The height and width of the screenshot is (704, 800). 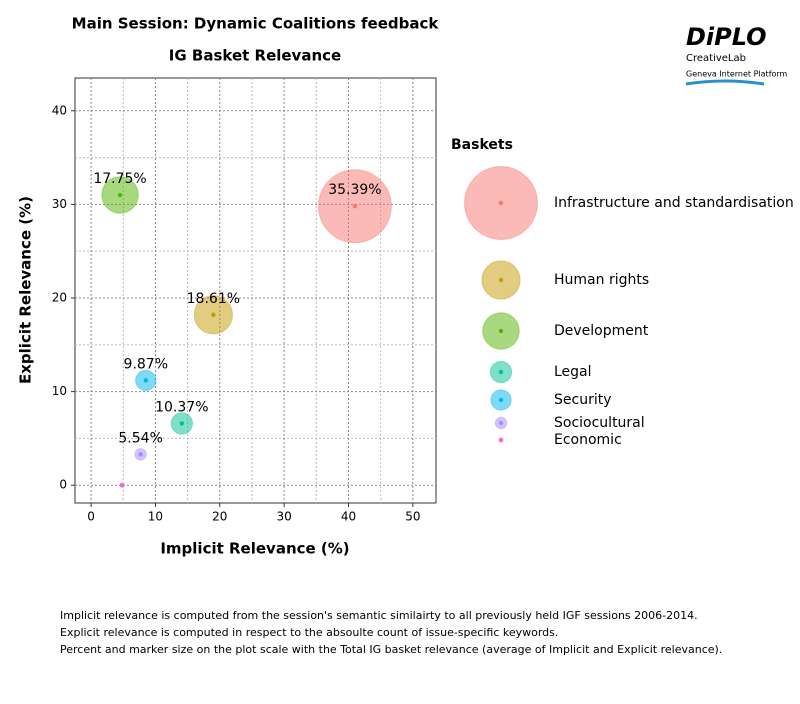 I want to click on y-tick-label: 0, so click(x=63, y=485).